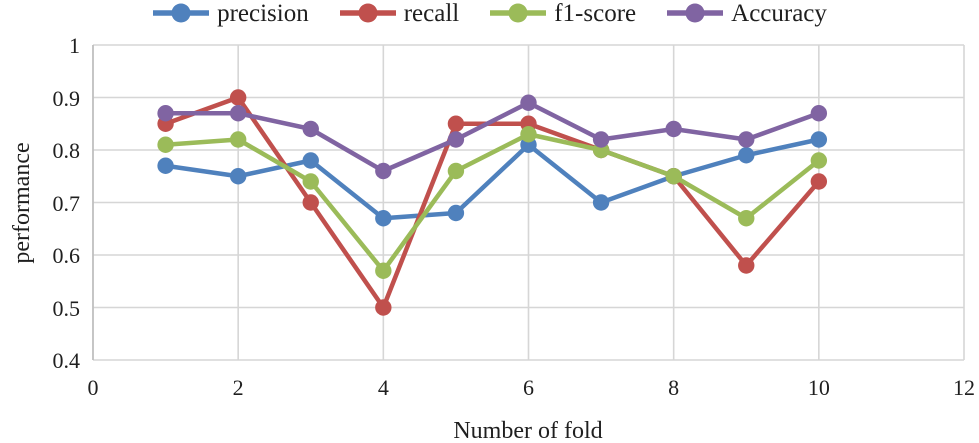  I want to click on legend-item-f1-score: f1-score, so click(562, 13).